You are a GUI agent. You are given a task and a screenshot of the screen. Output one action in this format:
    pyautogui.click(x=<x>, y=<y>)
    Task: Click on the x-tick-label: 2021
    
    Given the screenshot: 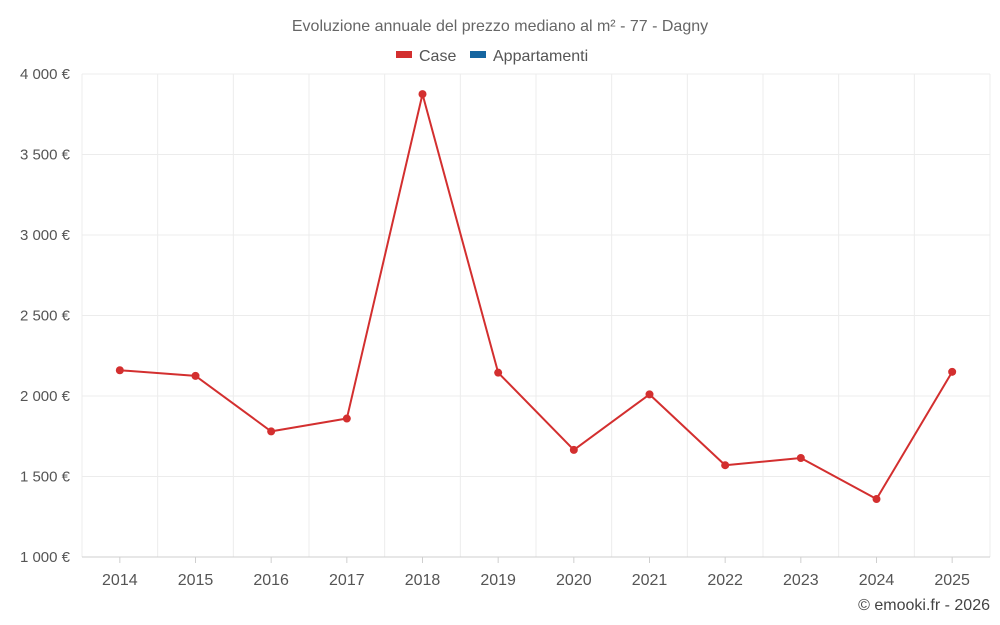 What is the action you would take?
    pyautogui.click(x=650, y=580)
    